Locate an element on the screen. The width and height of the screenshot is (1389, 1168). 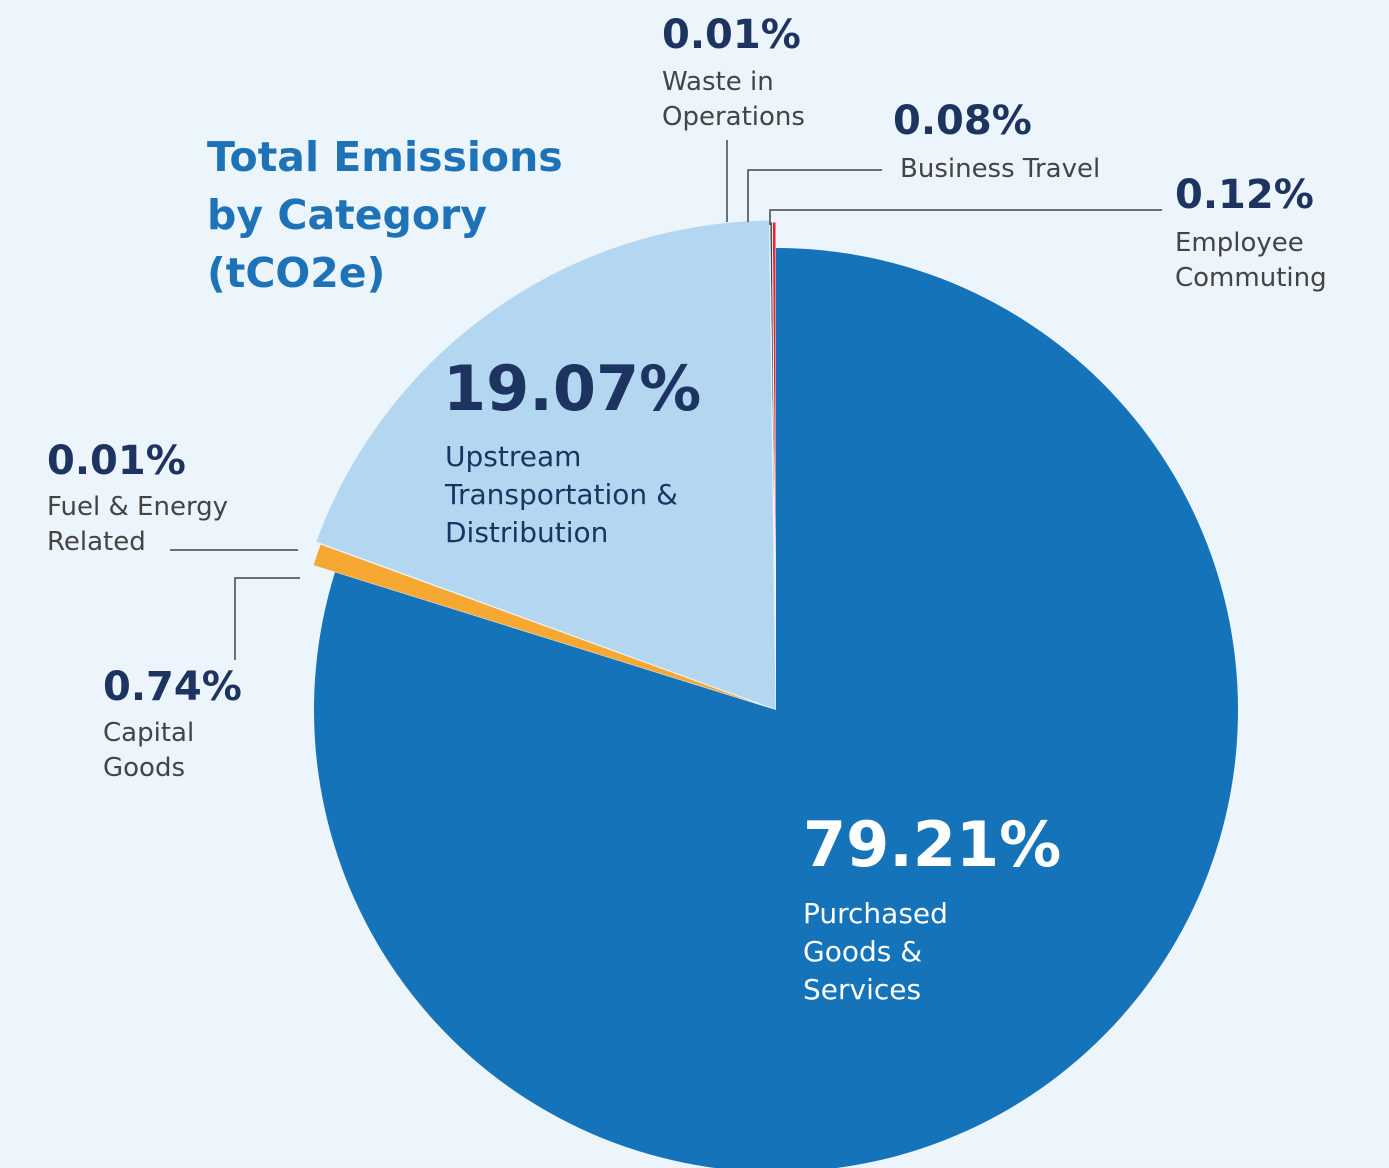
data-label: 79.21% is located at coordinates (932, 844).